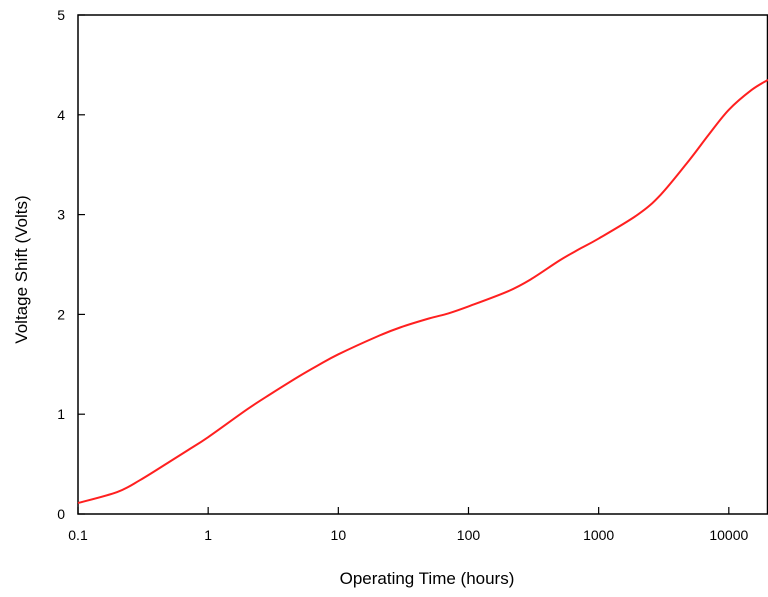 The height and width of the screenshot is (597, 768). Describe the element at coordinates (61, 314) in the screenshot. I see `y-tick-label: 2` at that location.